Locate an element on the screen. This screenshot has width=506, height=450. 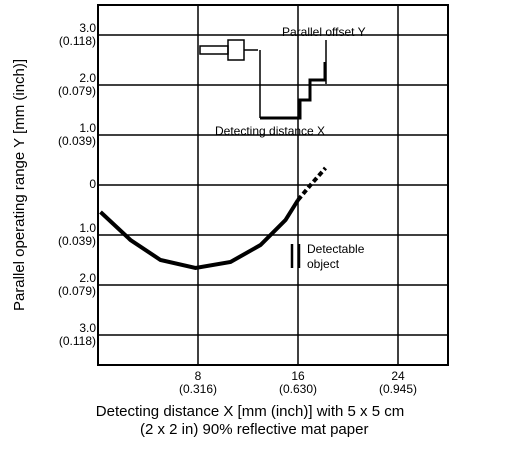
y-tick-label: 0 is located at coordinates (92, 184).